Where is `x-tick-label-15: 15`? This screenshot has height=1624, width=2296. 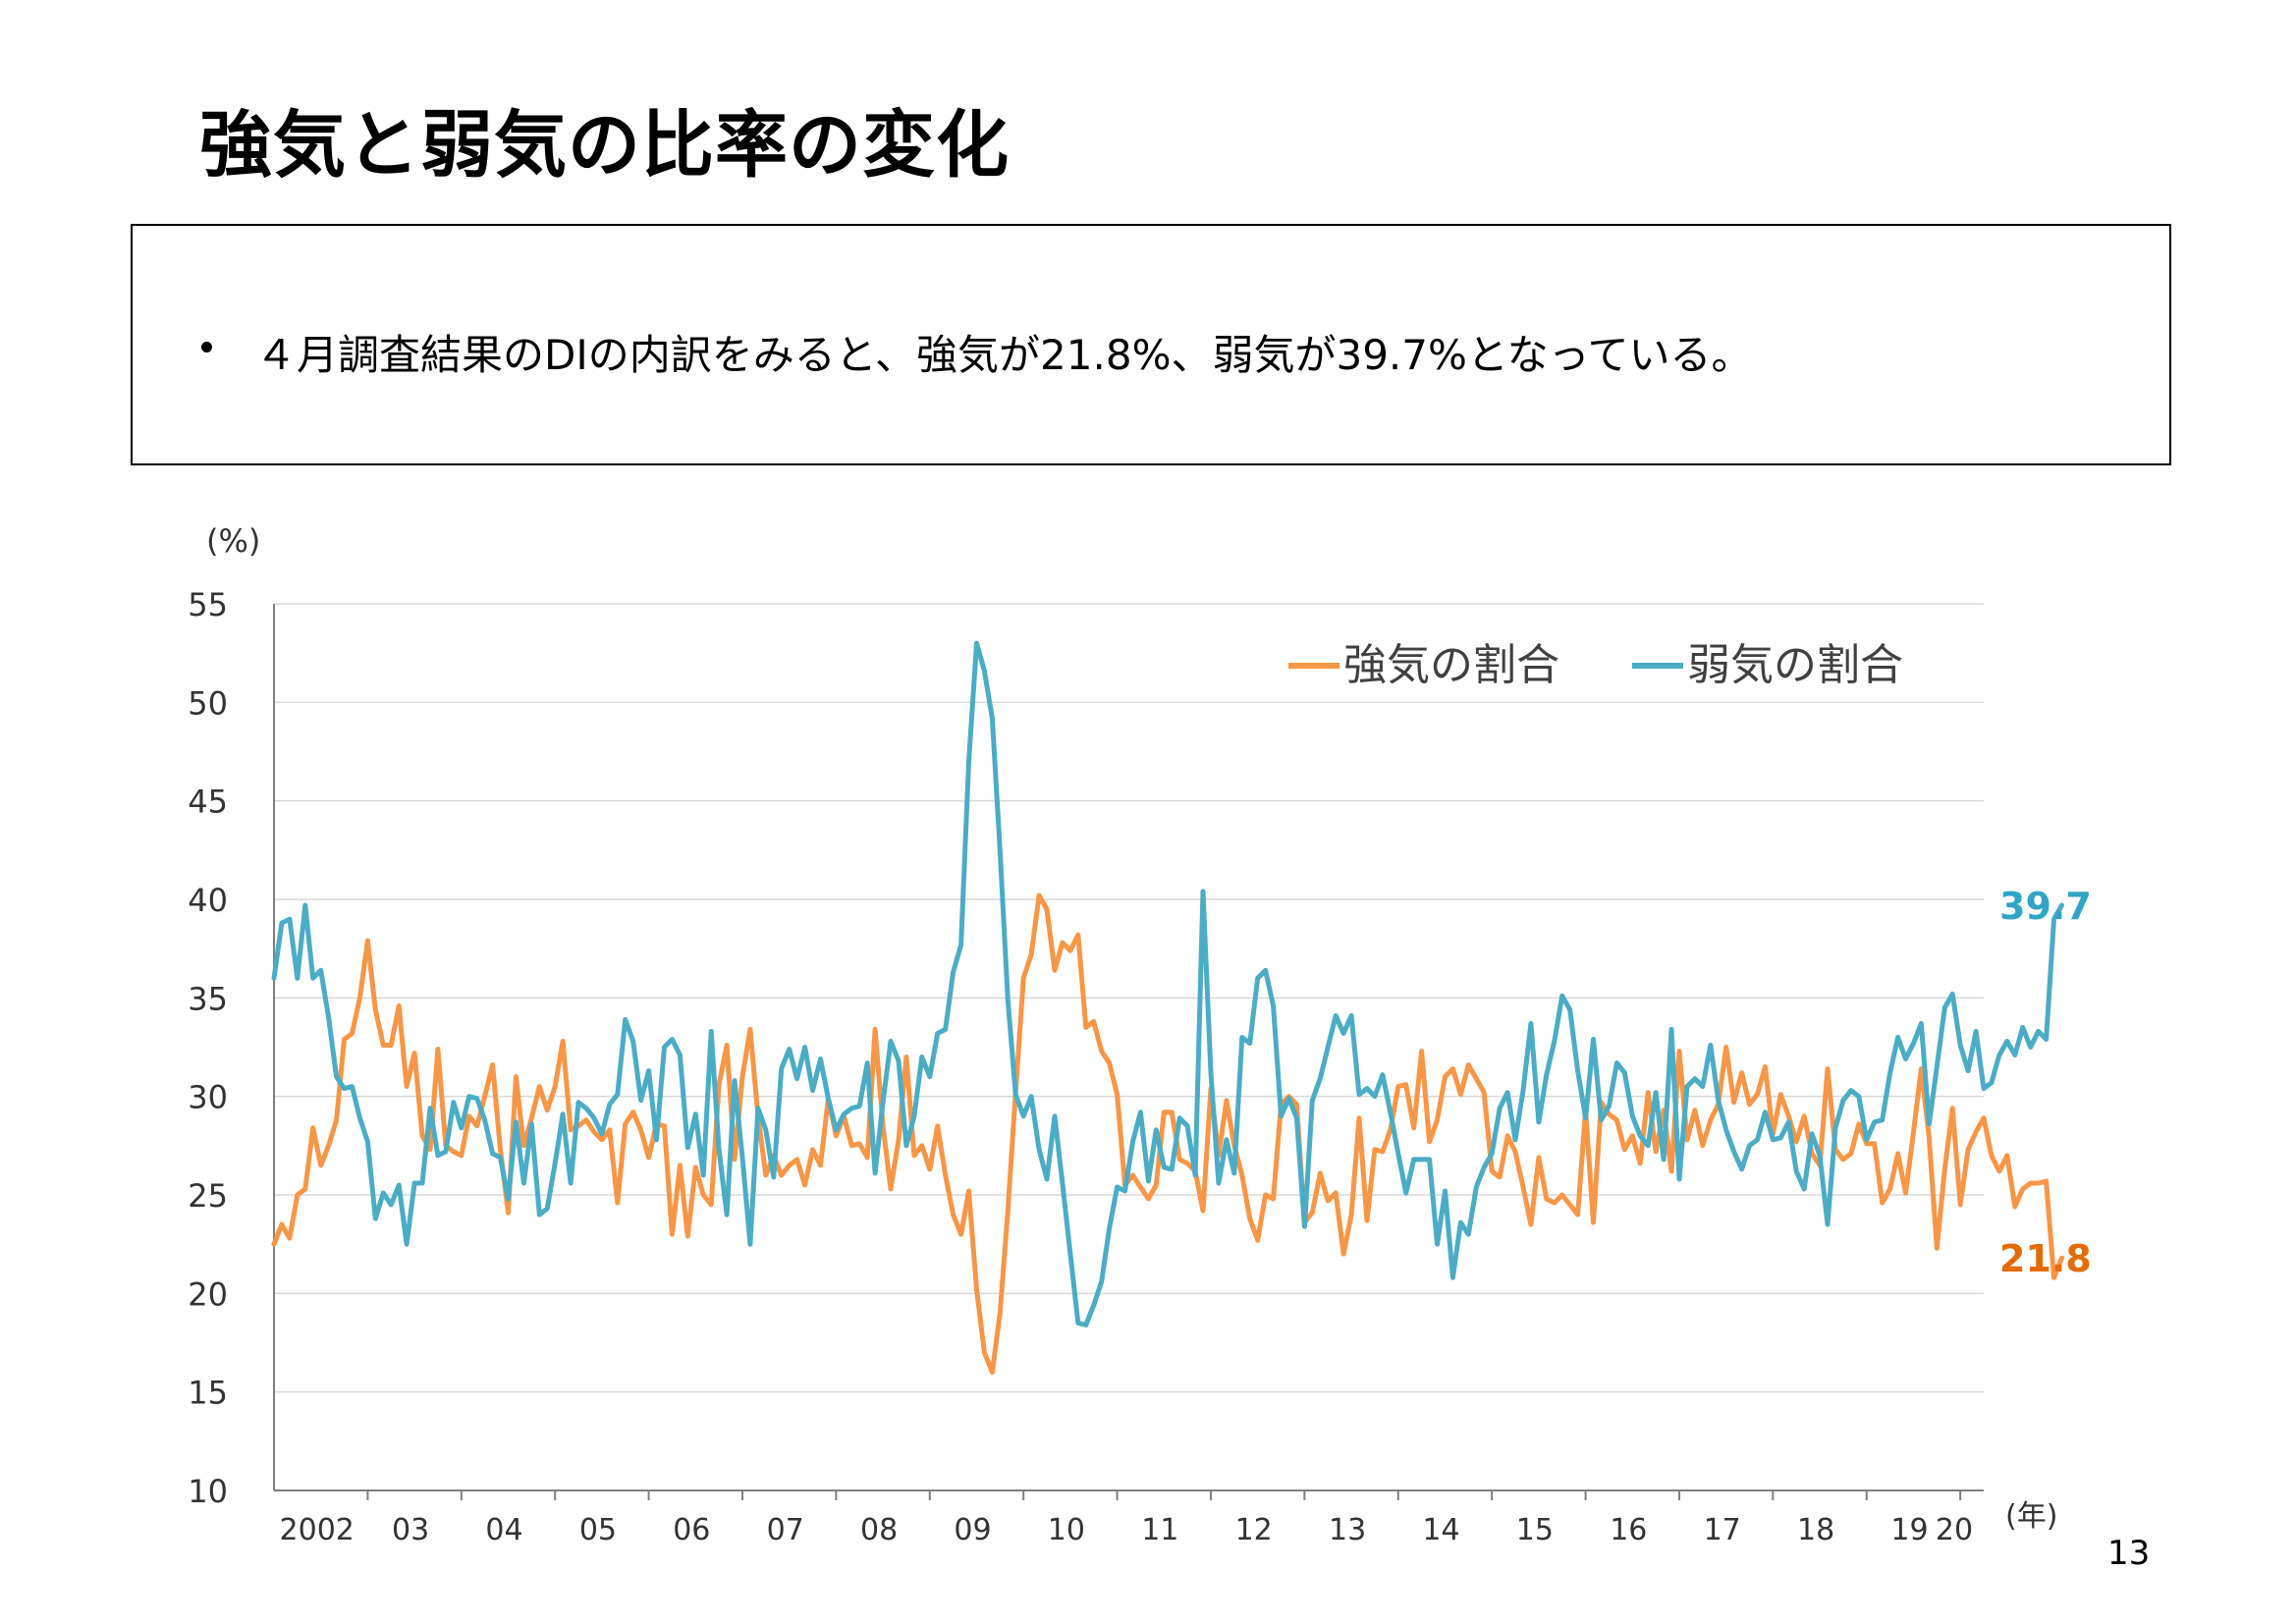
x-tick-label-15: 15 is located at coordinates (1535, 1530).